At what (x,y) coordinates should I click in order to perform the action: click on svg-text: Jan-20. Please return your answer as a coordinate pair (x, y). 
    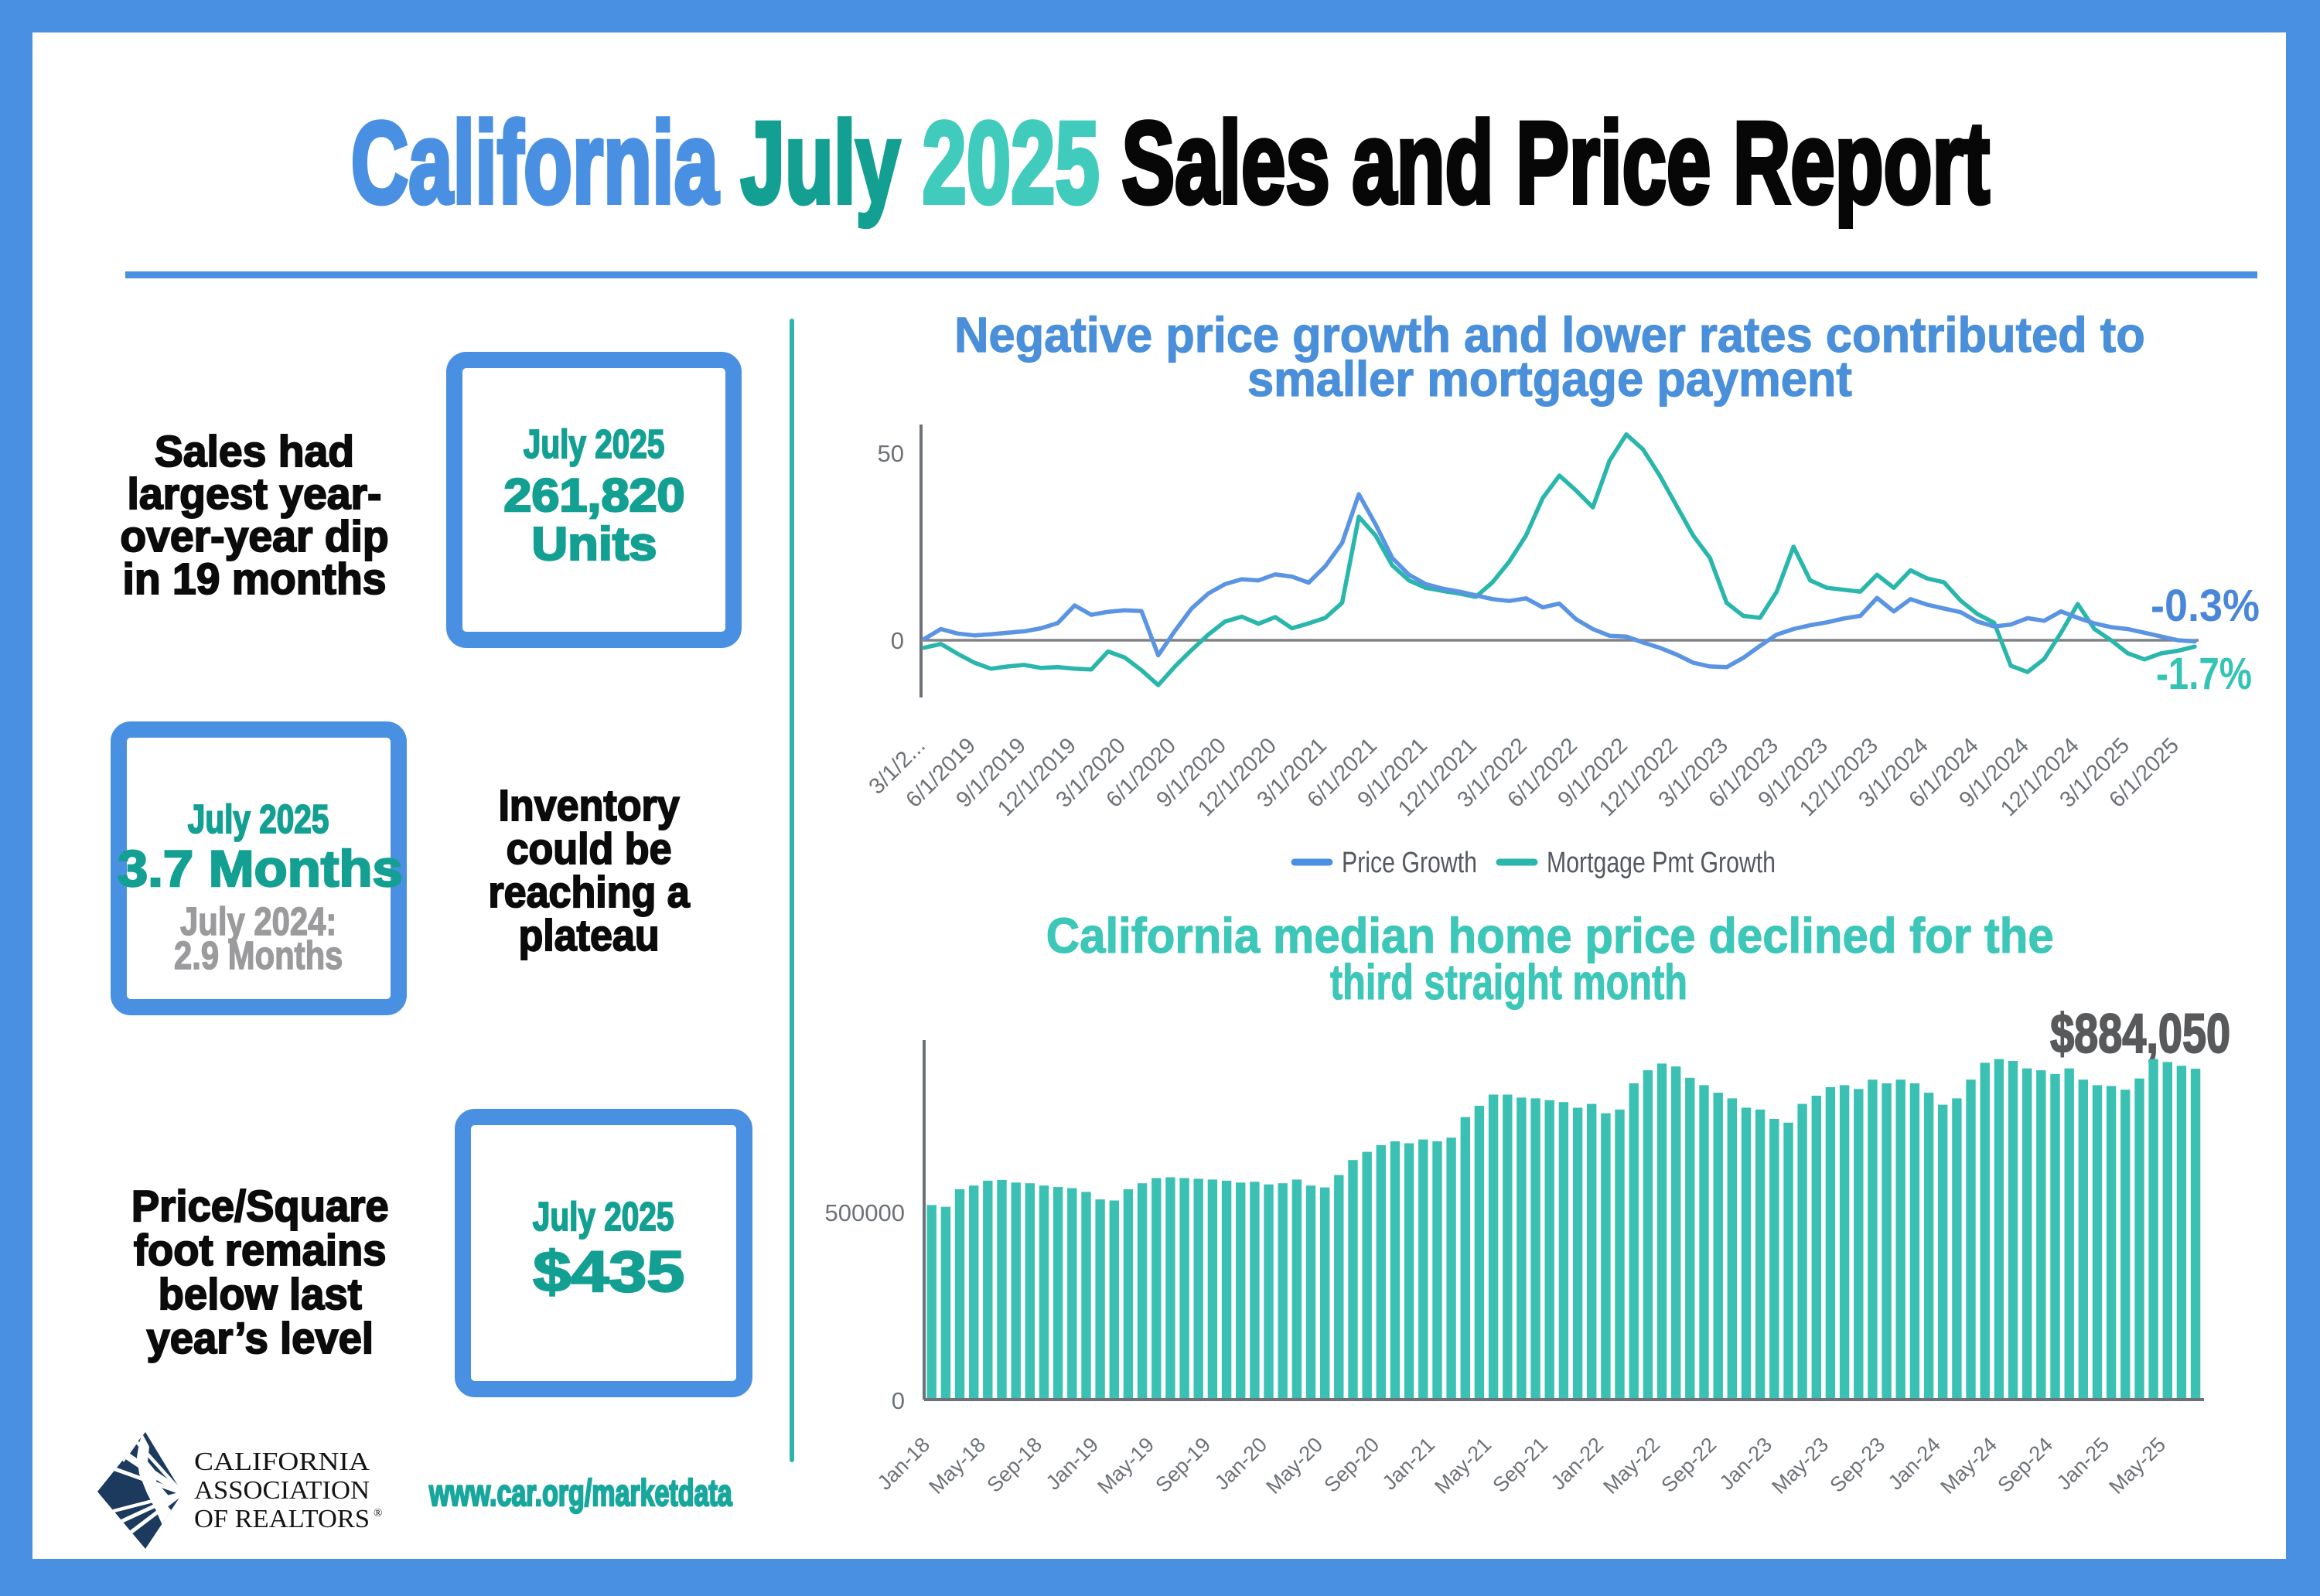
    Looking at the image, I should click on (1241, 1464).